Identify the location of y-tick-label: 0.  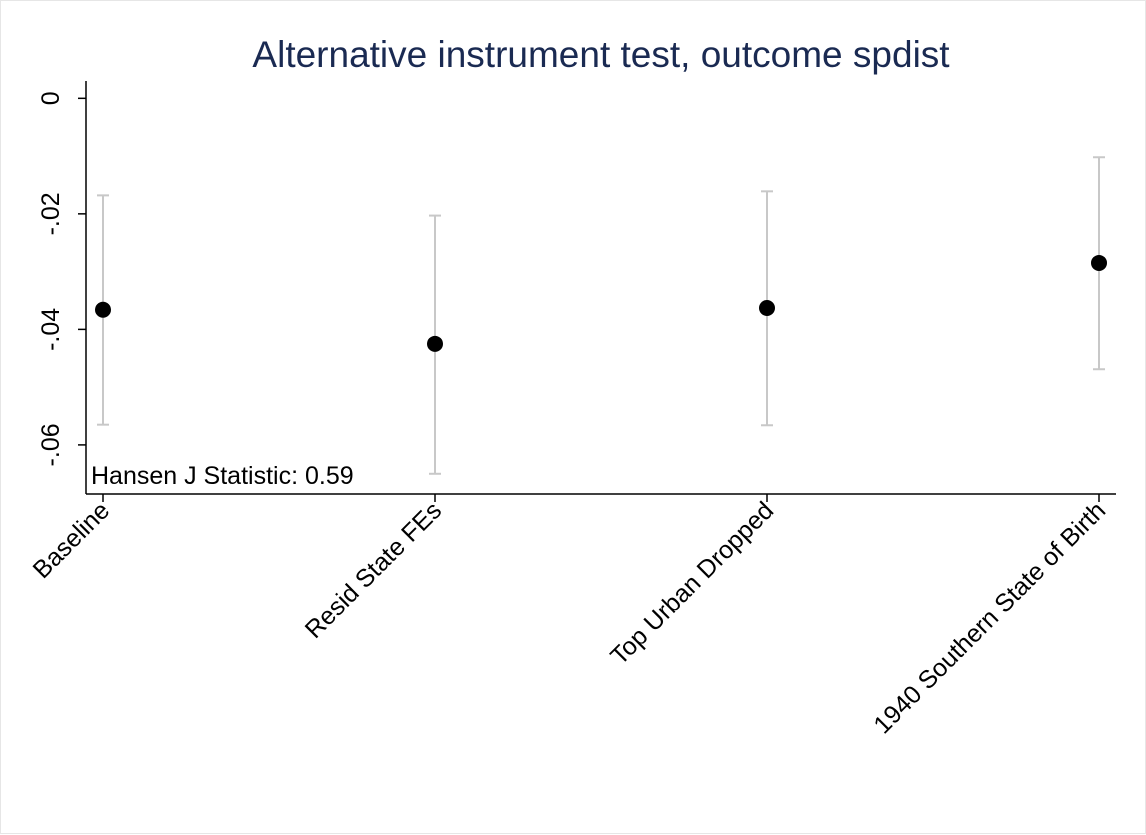
(51, 98).